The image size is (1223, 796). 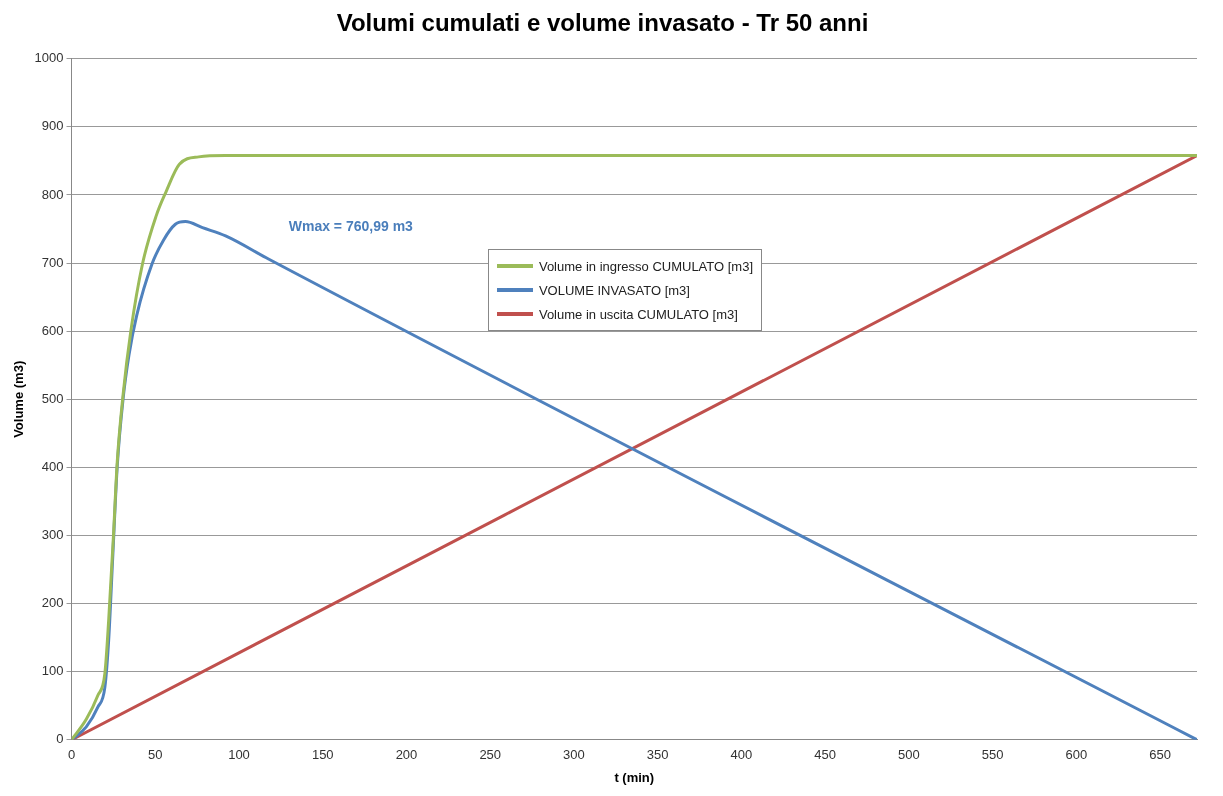 I want to click on y-tick-label: 900, so click(x=52, y=126).